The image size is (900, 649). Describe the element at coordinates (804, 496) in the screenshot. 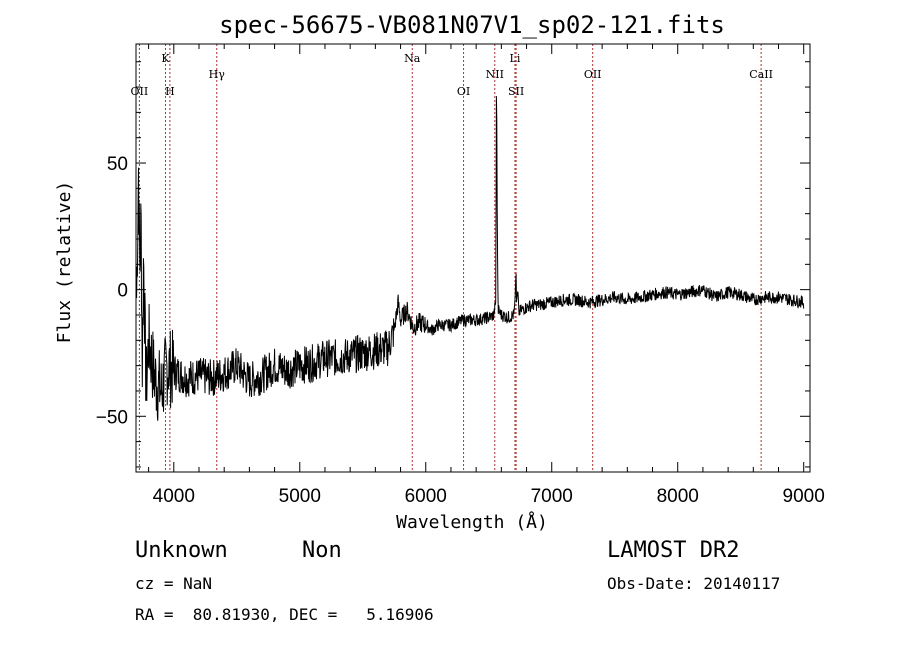

I see `x-tick-label: 9000` at that location.